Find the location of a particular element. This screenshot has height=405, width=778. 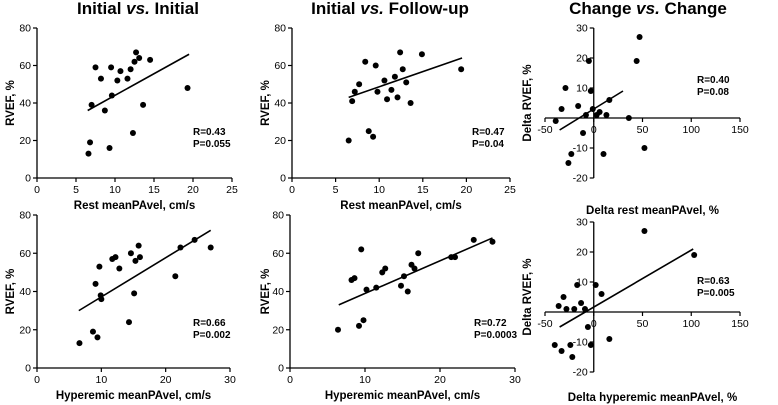

chart-1-regression-line is located at coordinates (138, 82).